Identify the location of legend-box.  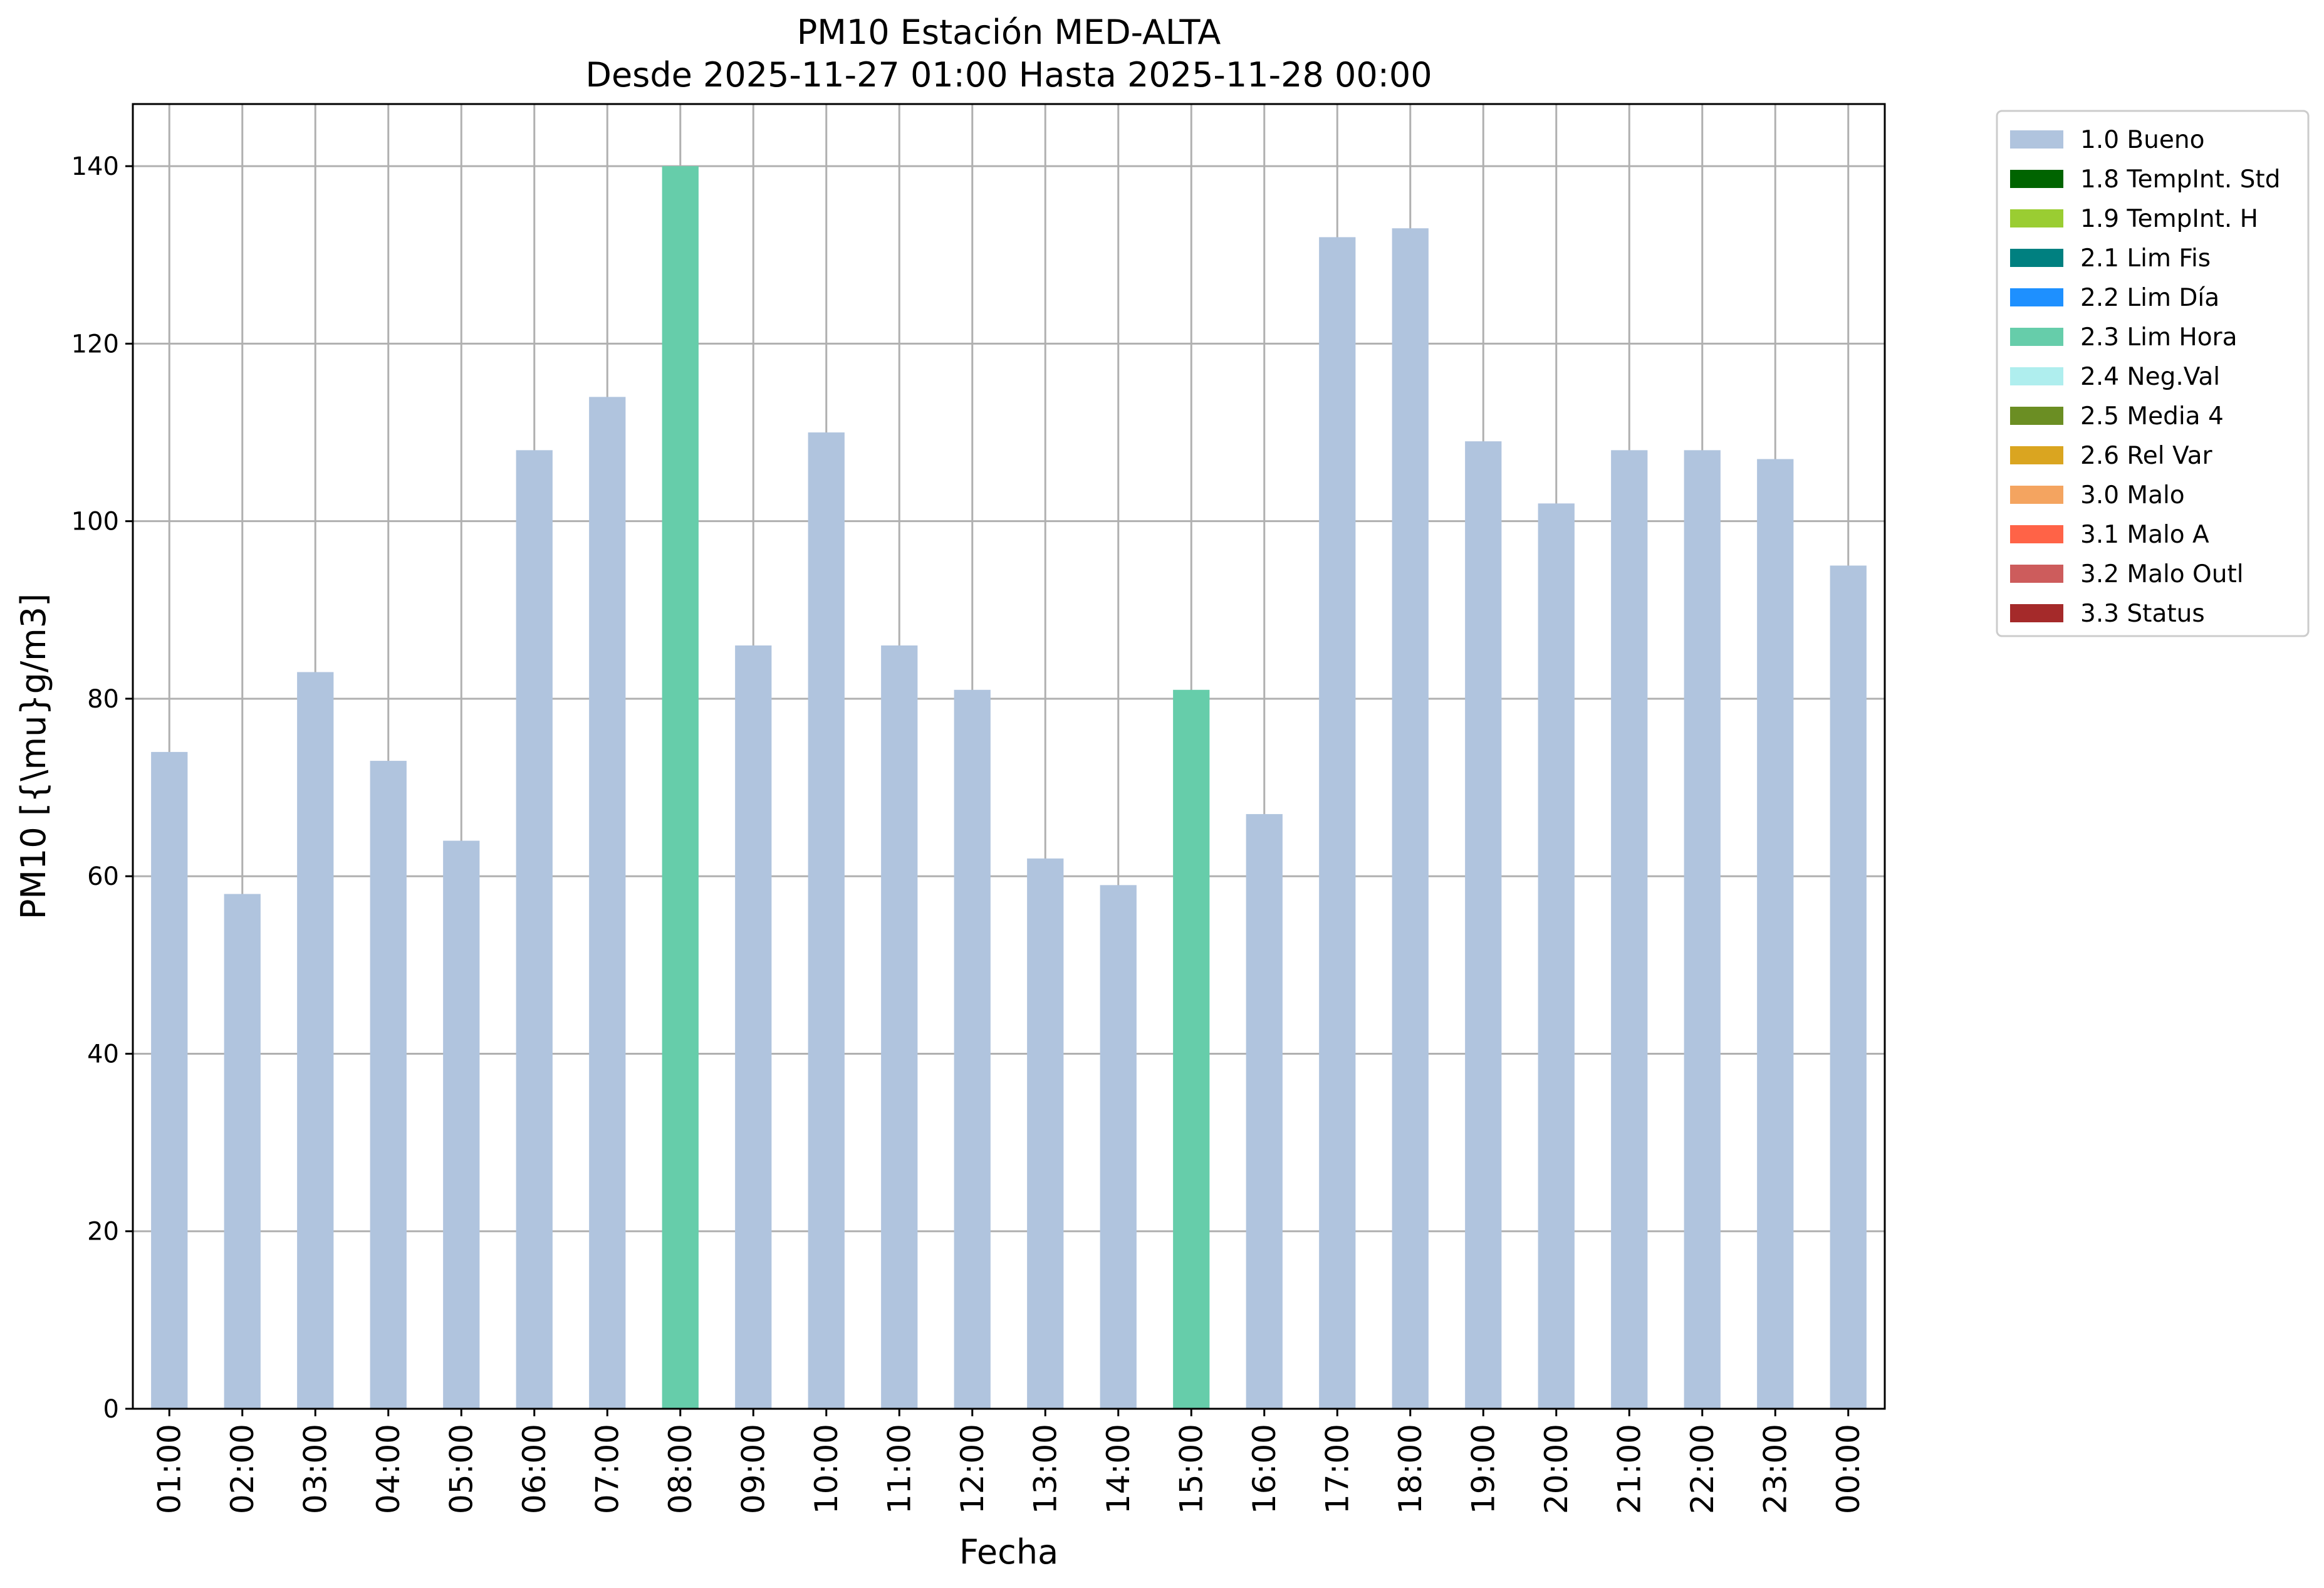
(2153, 374).